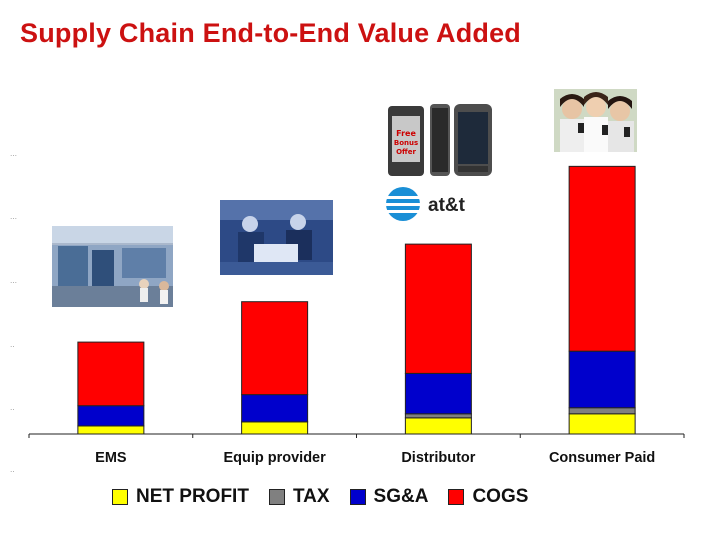  I want to click on x-tick-label: Equip provider, so click(274, 458).